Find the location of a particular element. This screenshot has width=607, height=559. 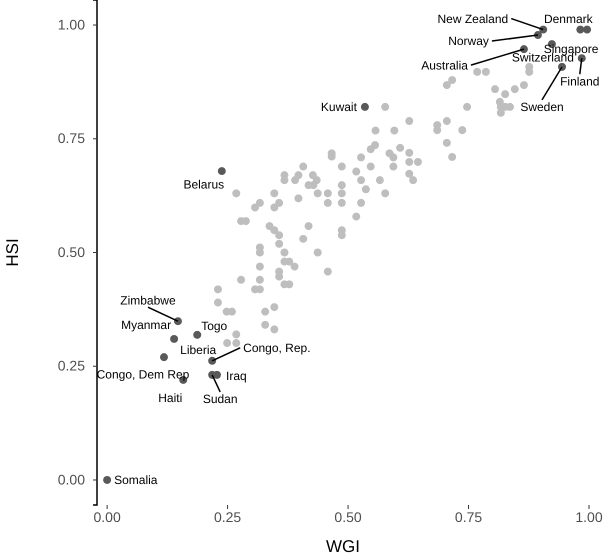

annotation: Kuwait is located at coordinates (339, 107).